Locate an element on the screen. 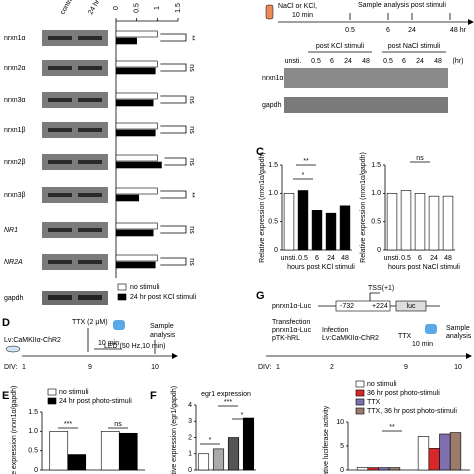 The height and width of the screenshot is (474, 474). x-axis-label: hours post NaCl stimuli is located at coordinates (424, 267).